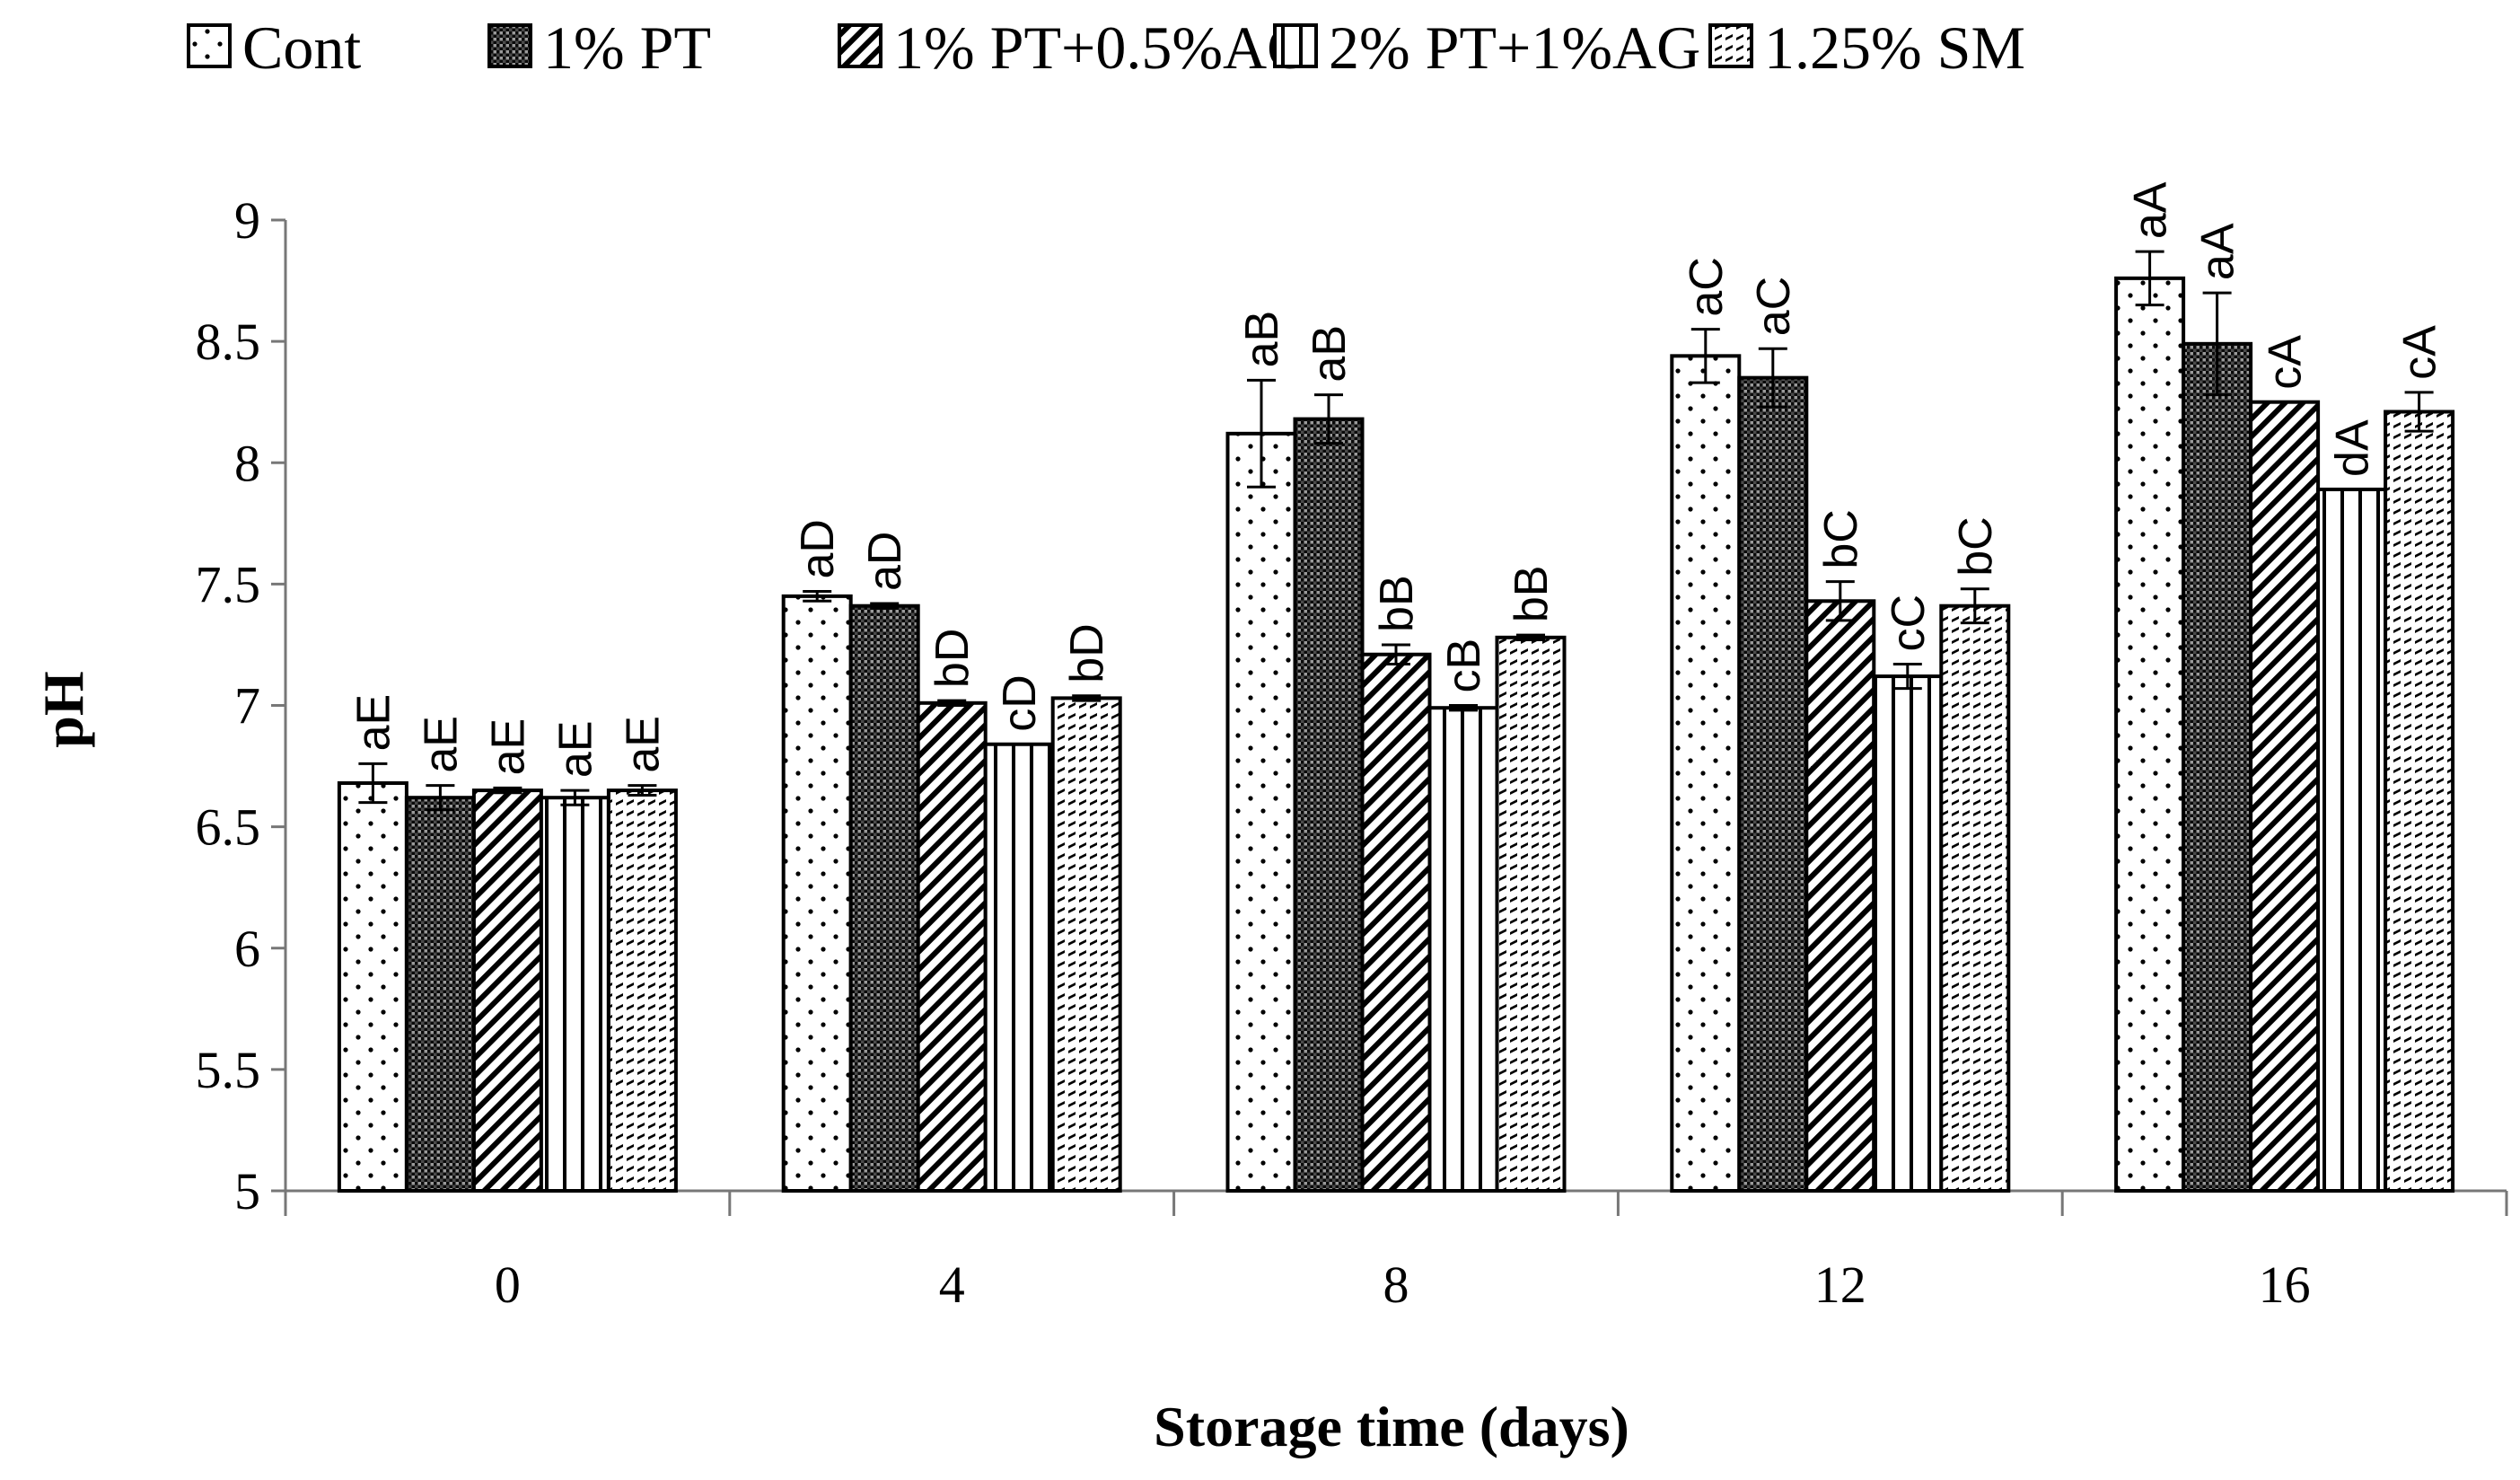 This screenshot has width=2520, height=1480. Describe the element at coordinates (247, 949) in the screenshot. I see `y-tick-label: 6` at that location.